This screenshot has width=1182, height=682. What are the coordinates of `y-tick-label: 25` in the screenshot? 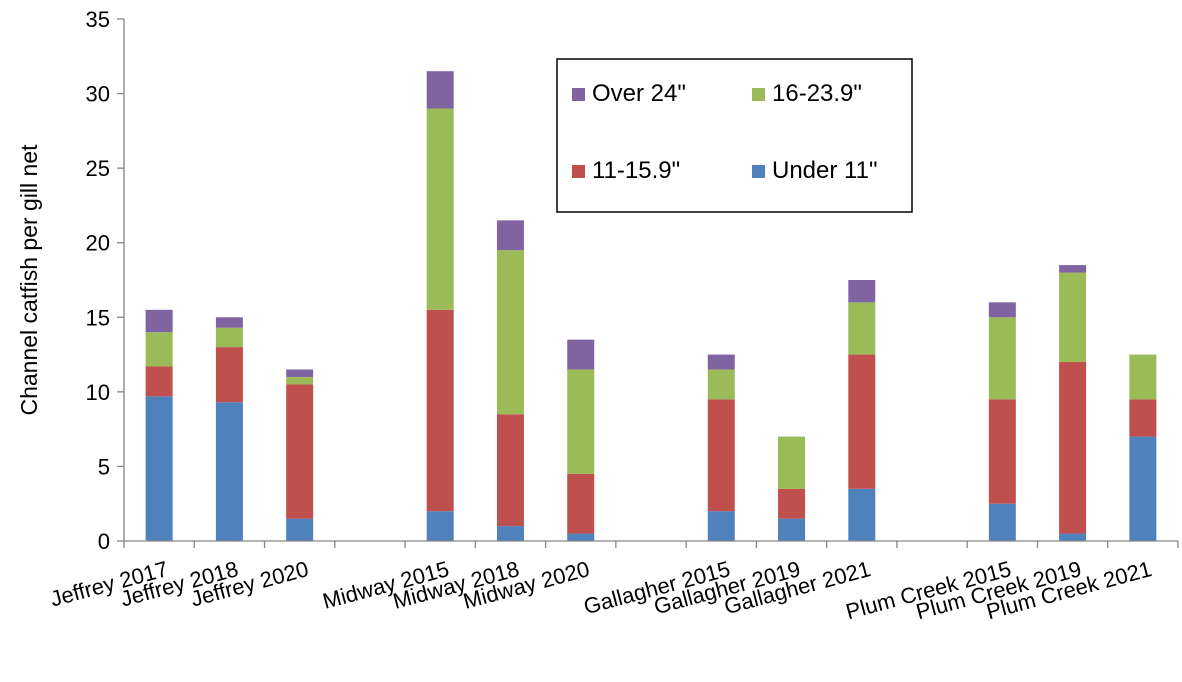 It's located at (98, 168).